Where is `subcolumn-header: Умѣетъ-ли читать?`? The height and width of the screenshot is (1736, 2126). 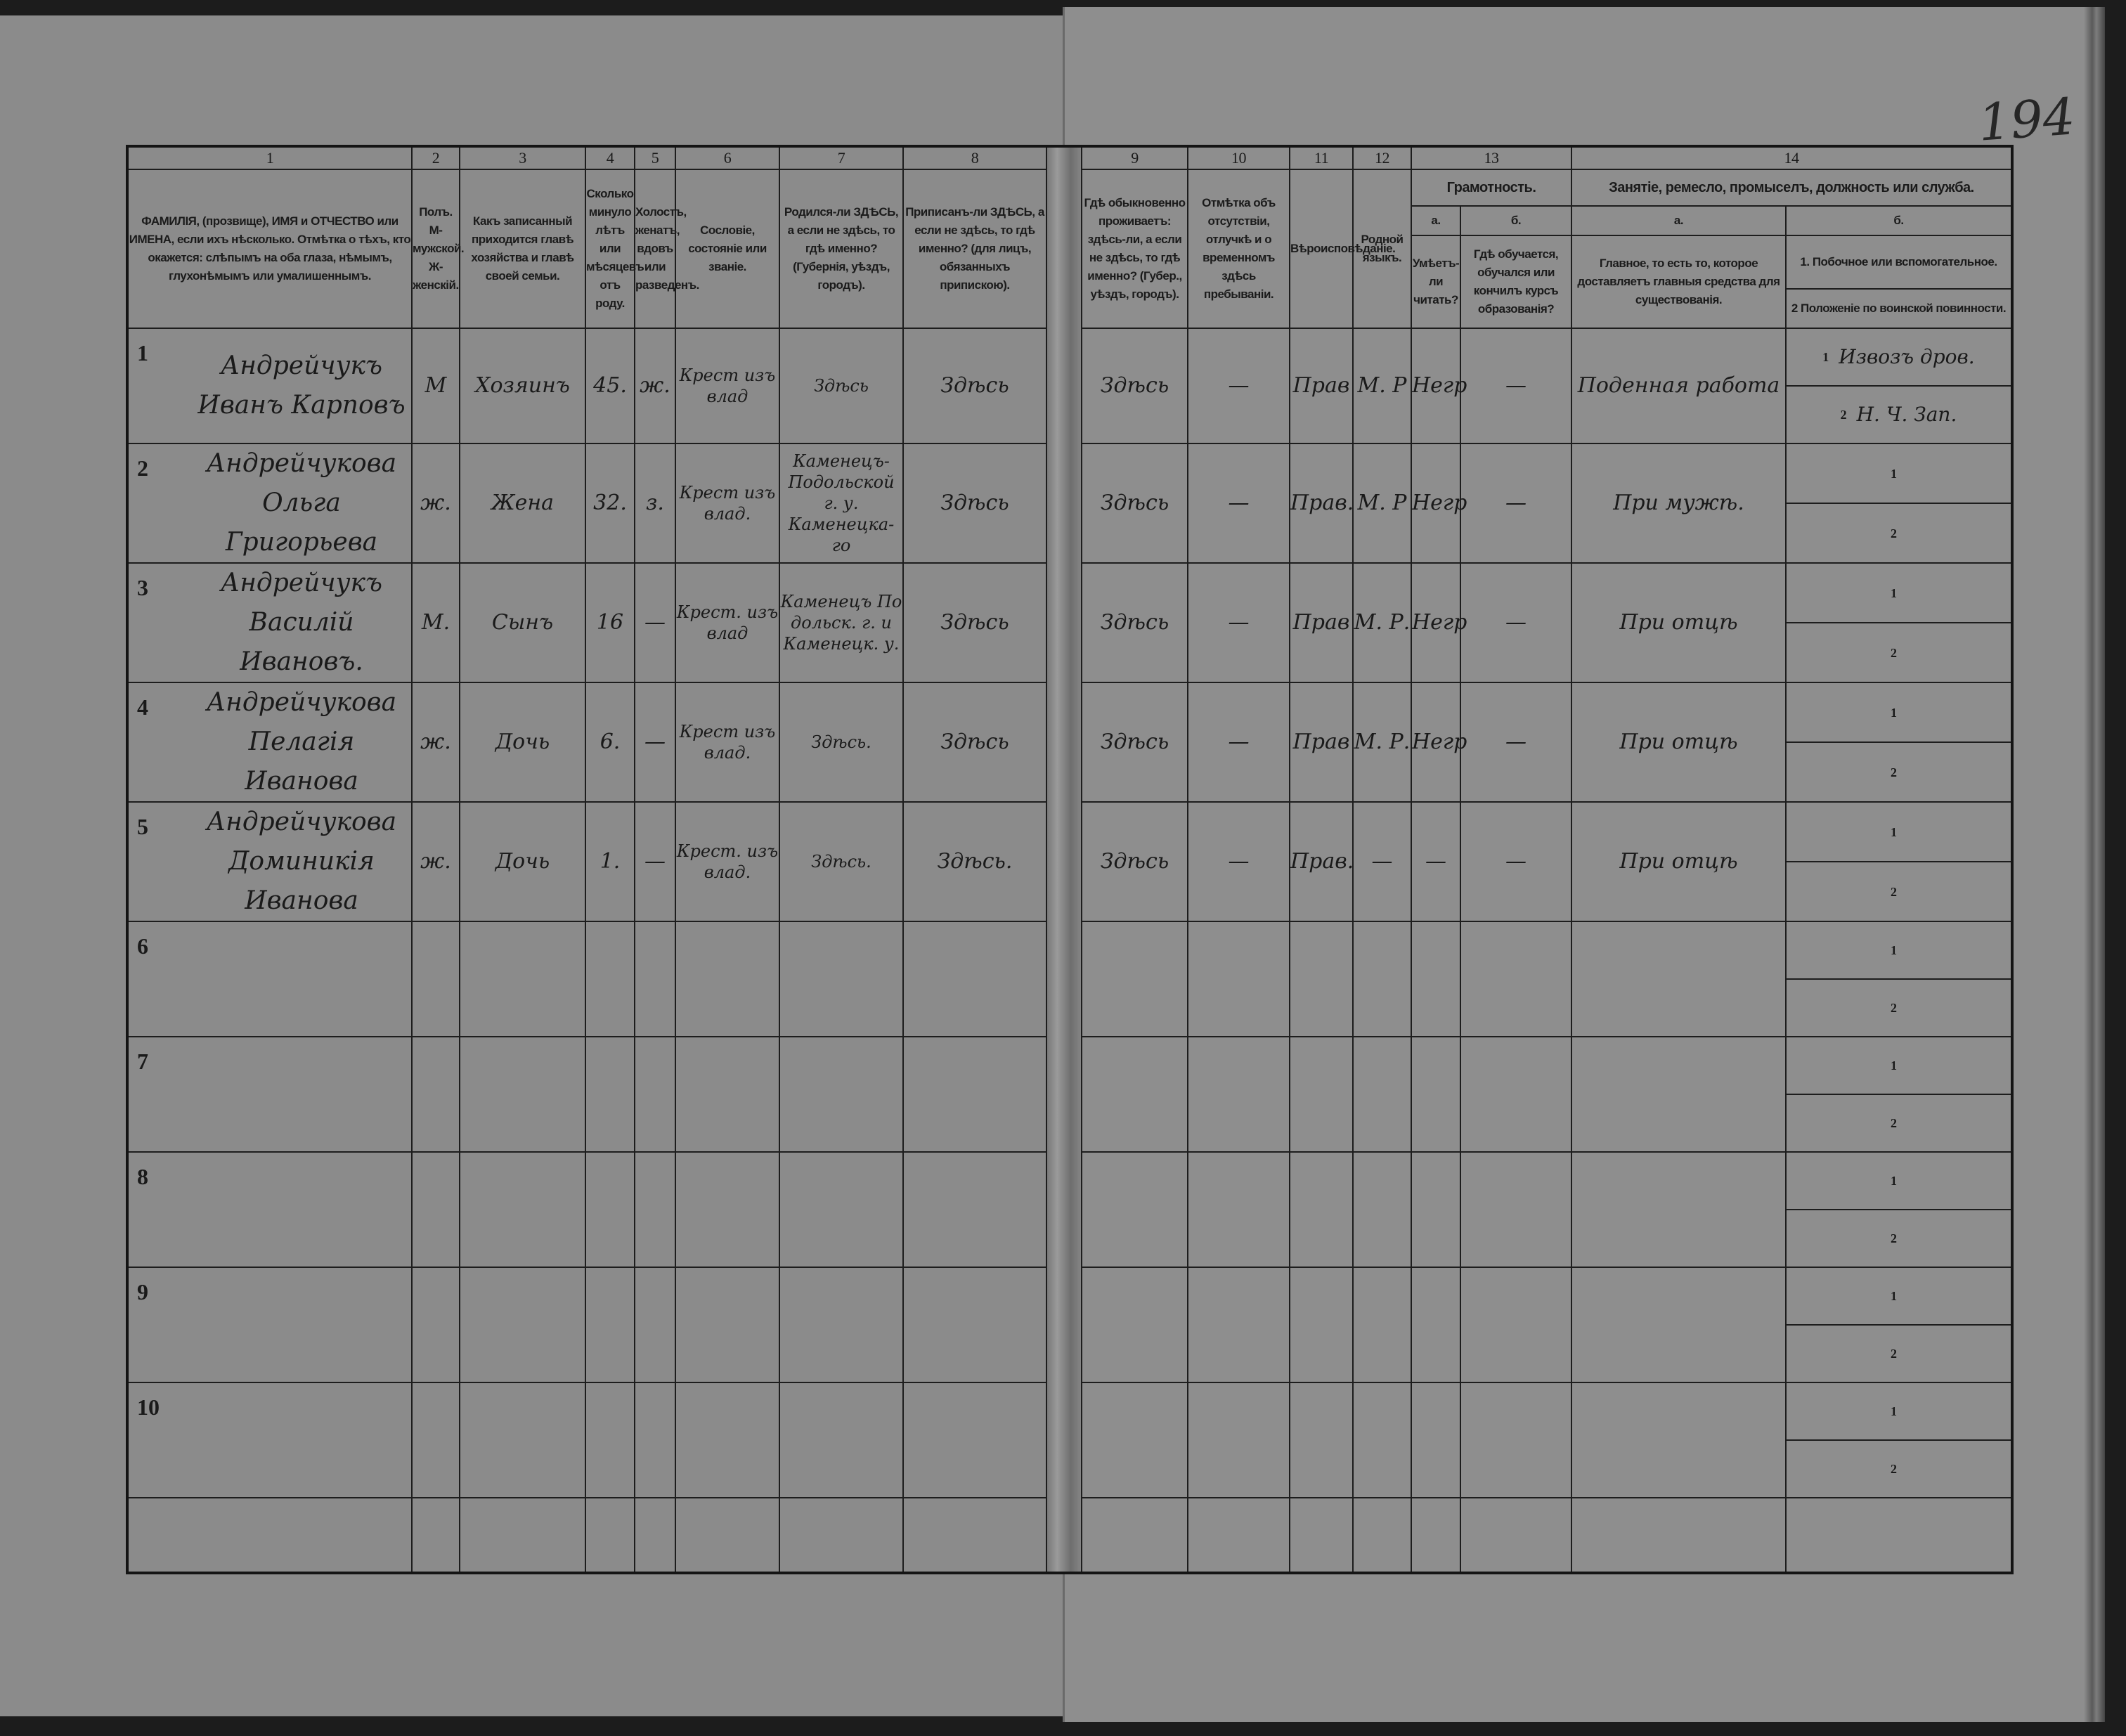 subcolumn-header: Умѣетъ-ли читать? is located at coordinates (1436, 282).